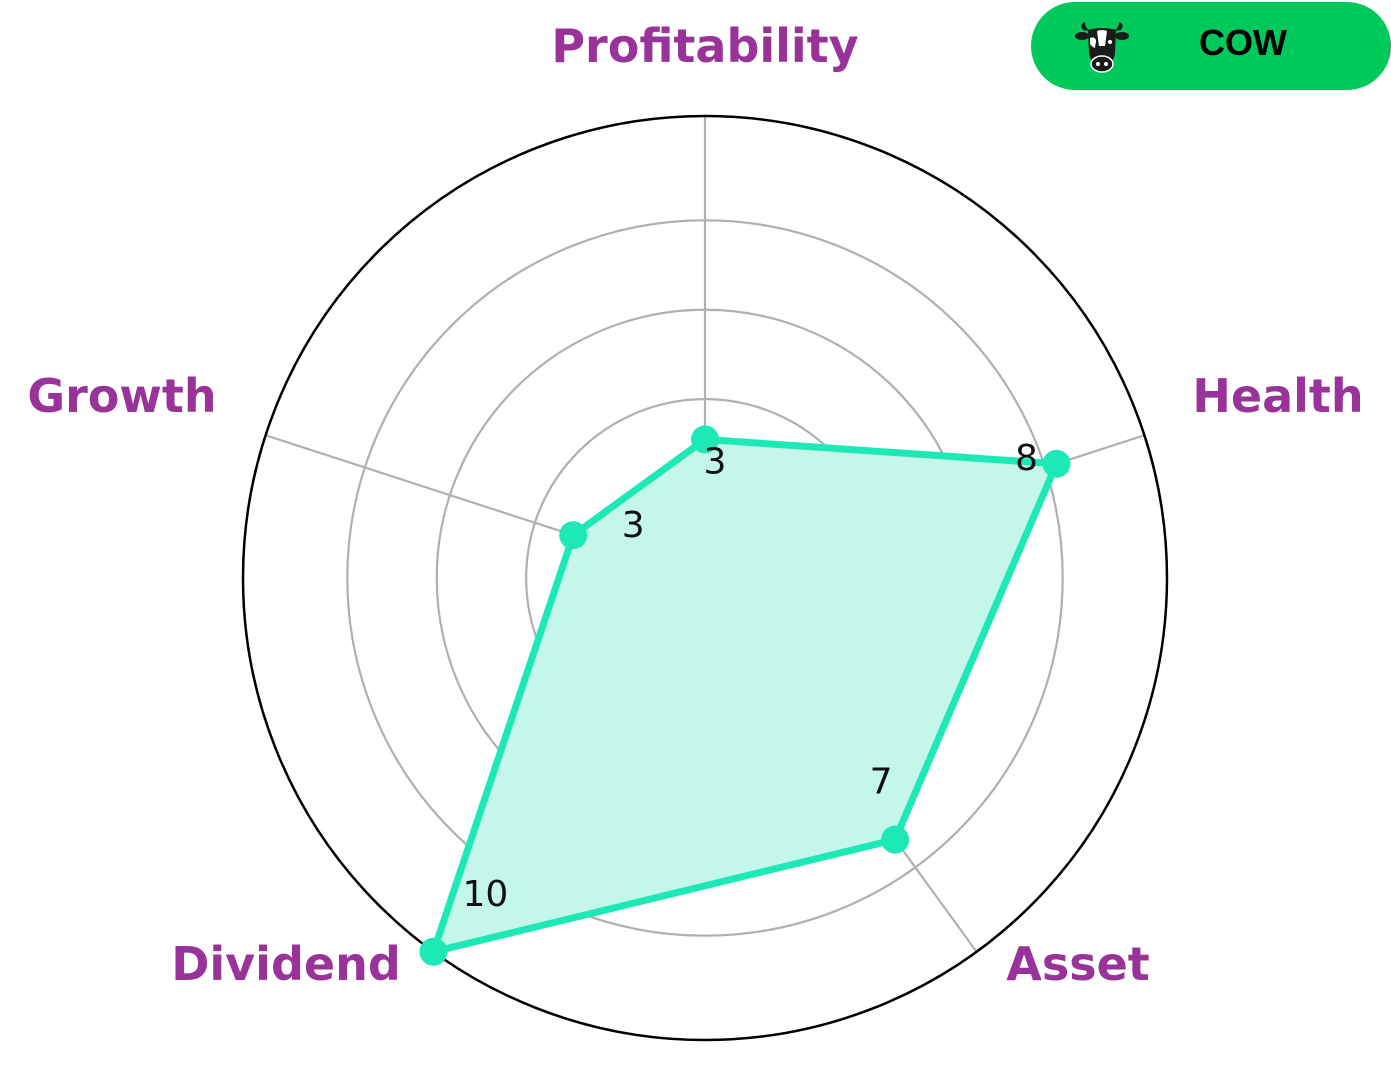 Image resolution: width=1391 pixels, height=1065 pixels. Describe the element at coordinates (121, 396) in the screenshot. I see `axis-label-growth: Growth` at that location.